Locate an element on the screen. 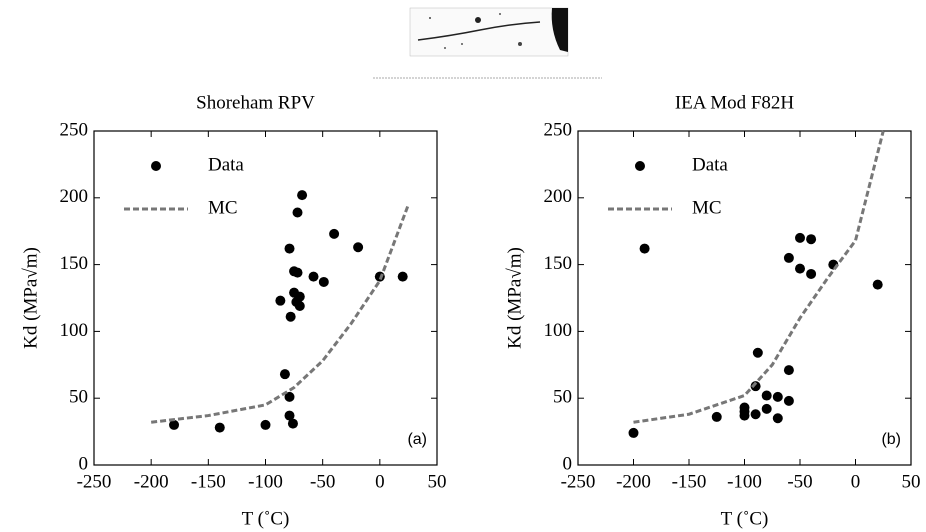  mc-curve is located at coordinates (280, 313).